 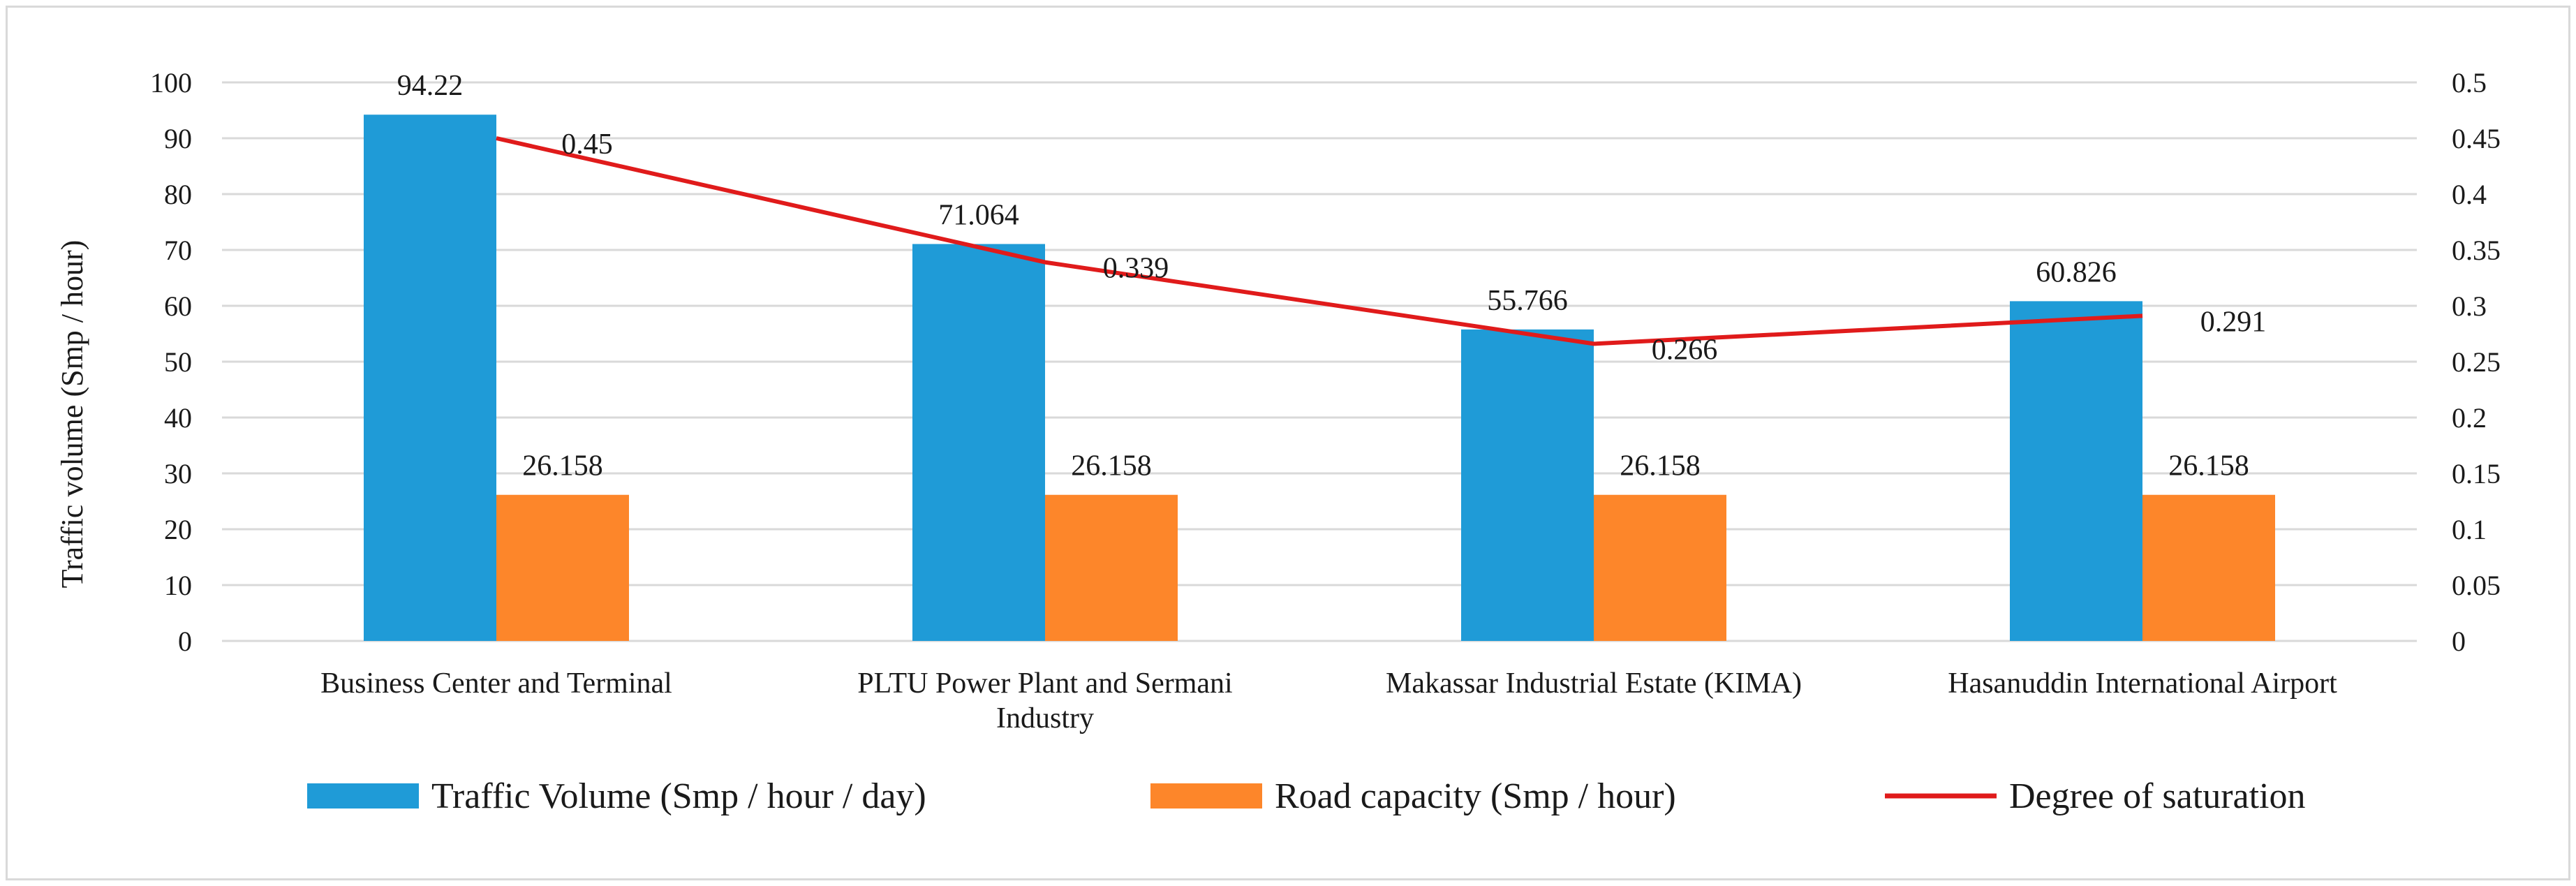 What do you see at coordinates (1685, 350) in the screenshot?
I see `line-data-label: 0.266` at bounding box center [1685, 350].